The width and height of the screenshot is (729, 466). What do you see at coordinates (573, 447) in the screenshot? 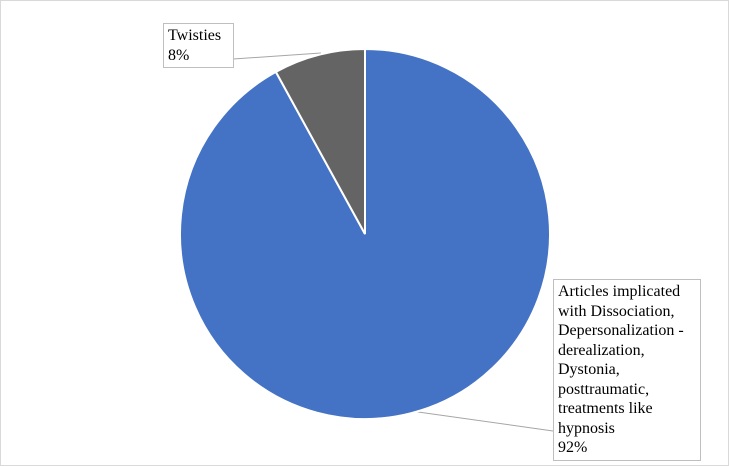
I see `value-label: 92%` at bounding box center [573, 447].